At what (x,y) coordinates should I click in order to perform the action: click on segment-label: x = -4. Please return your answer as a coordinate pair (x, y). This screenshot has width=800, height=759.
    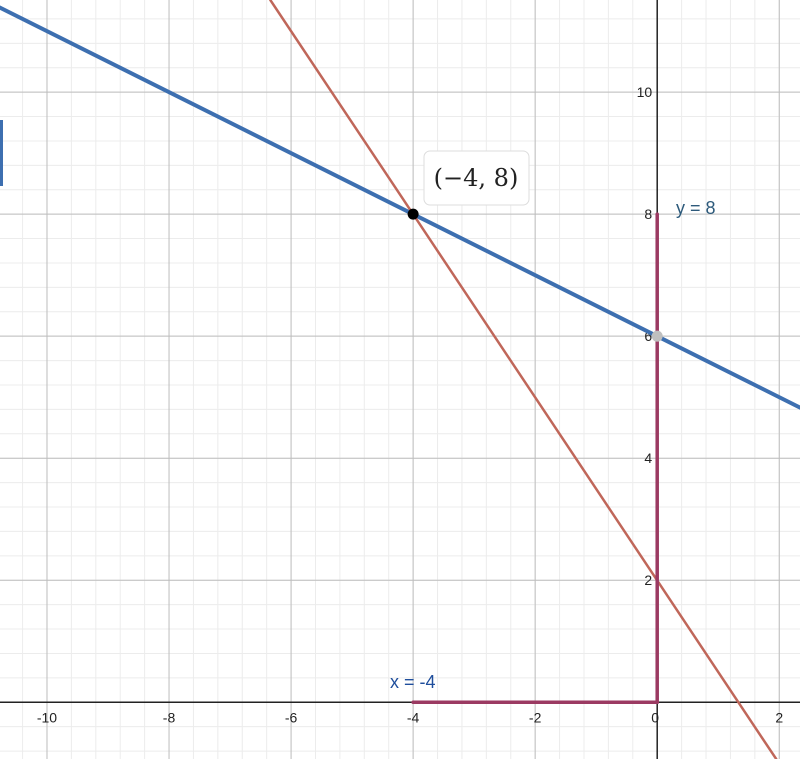
    Looking at the image, I should click on (413, 682).